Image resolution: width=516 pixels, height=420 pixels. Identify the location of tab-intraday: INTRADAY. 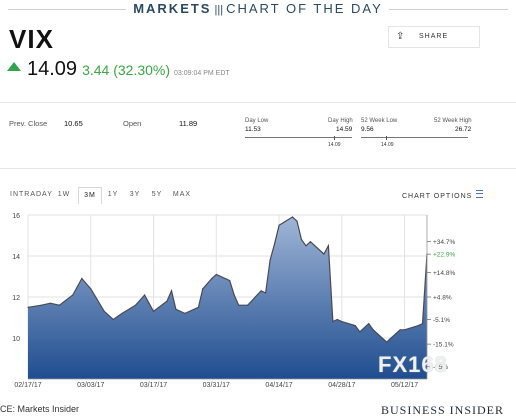
(31, 194).